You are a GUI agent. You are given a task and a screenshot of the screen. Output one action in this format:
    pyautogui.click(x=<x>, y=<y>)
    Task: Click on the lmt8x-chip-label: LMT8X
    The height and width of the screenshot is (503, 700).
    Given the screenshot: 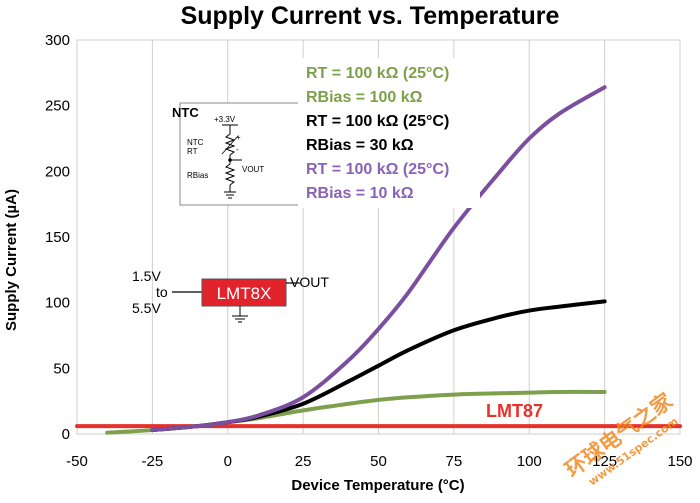 What is the action you would take?
    pyautogui.click(x=244, y=293)
    